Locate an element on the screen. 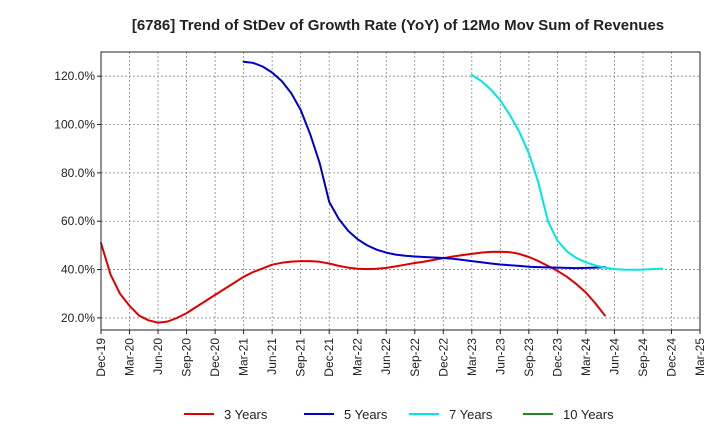 The height and width of the screenshot is (440, 720). legend-label: 5 Years is located at coordinates (366, 414).